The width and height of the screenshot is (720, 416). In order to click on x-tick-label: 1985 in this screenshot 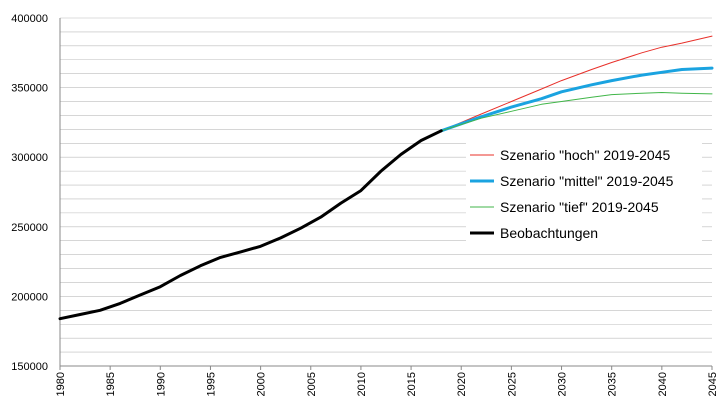, I will do `click(111, 384)`.